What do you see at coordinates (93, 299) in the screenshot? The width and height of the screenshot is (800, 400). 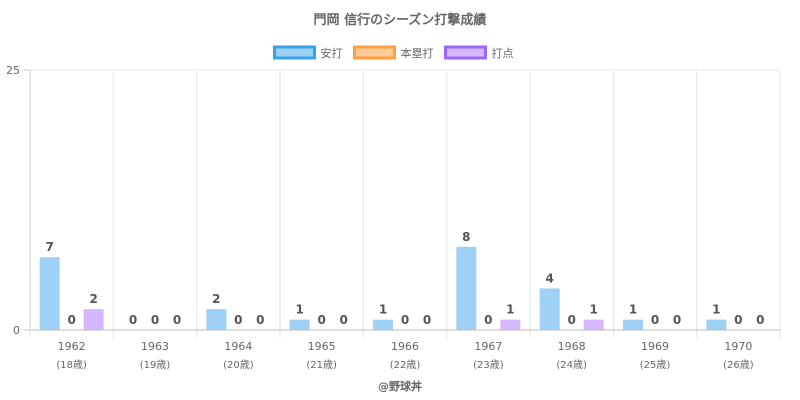 I see `data-label-1962-2: 2` at bounding box center [93, 299].